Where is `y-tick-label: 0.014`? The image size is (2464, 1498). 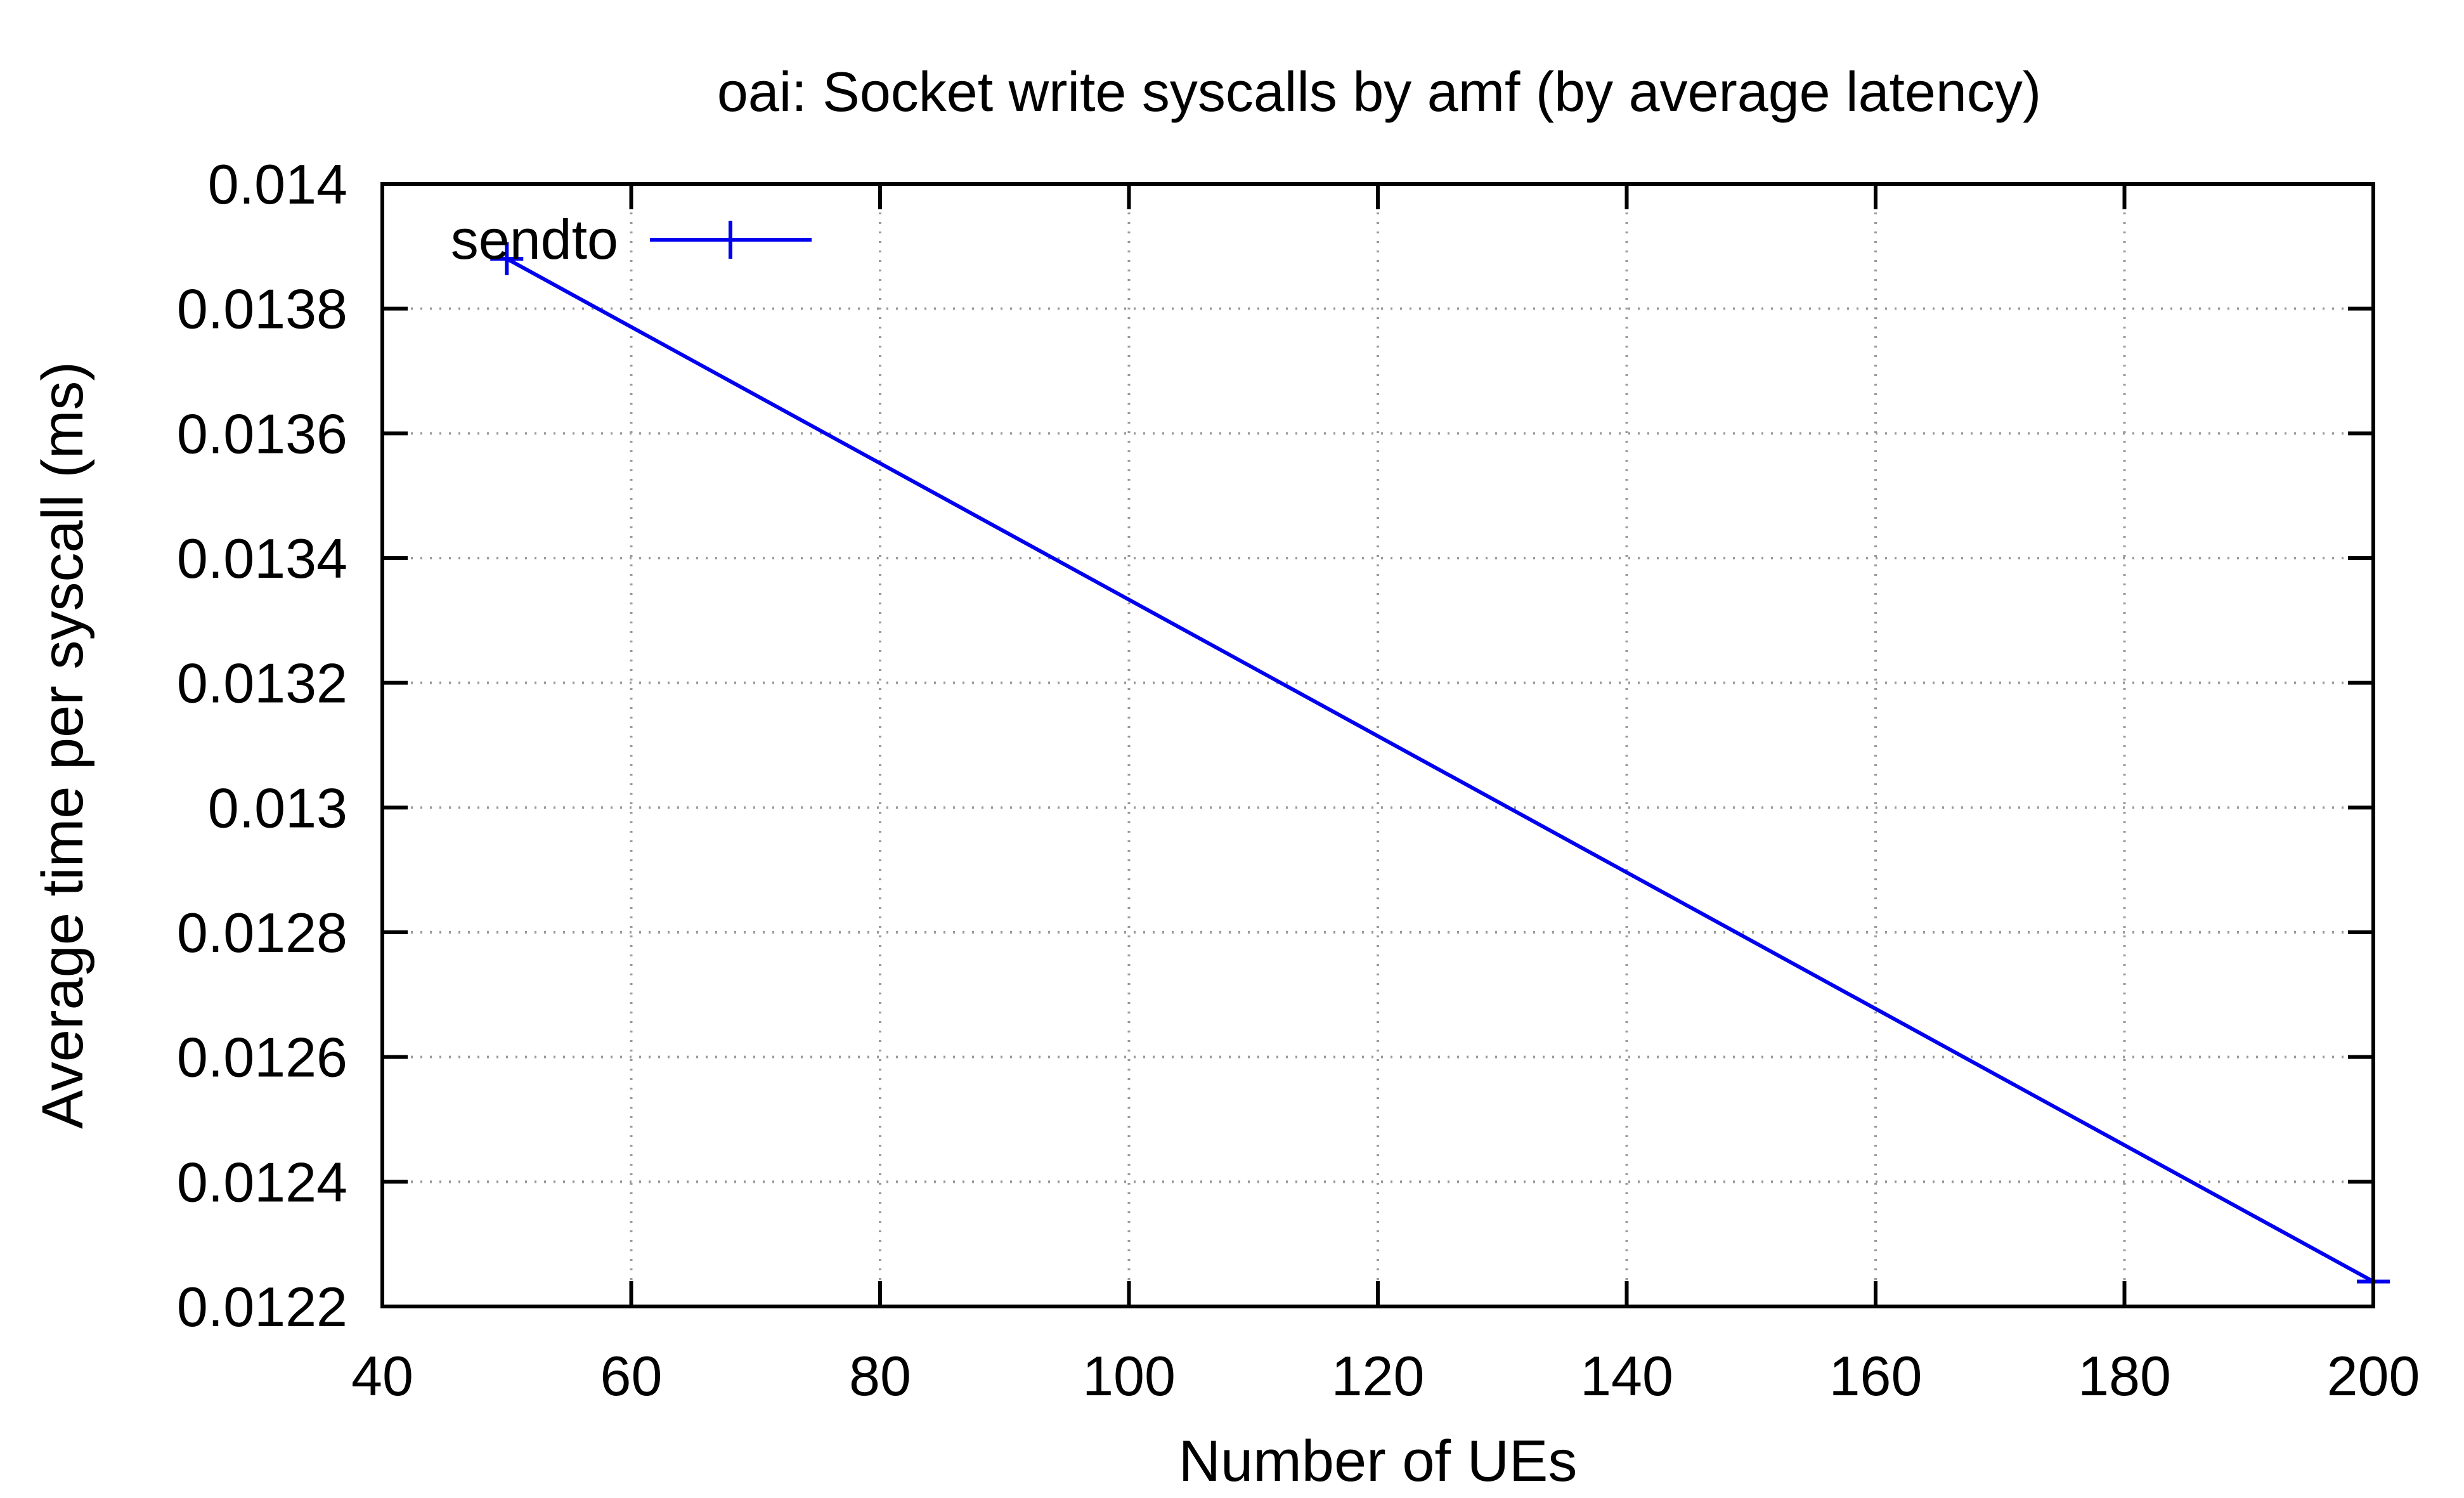
y-tick-label: 0.014 is located at coordinates (277, 184).